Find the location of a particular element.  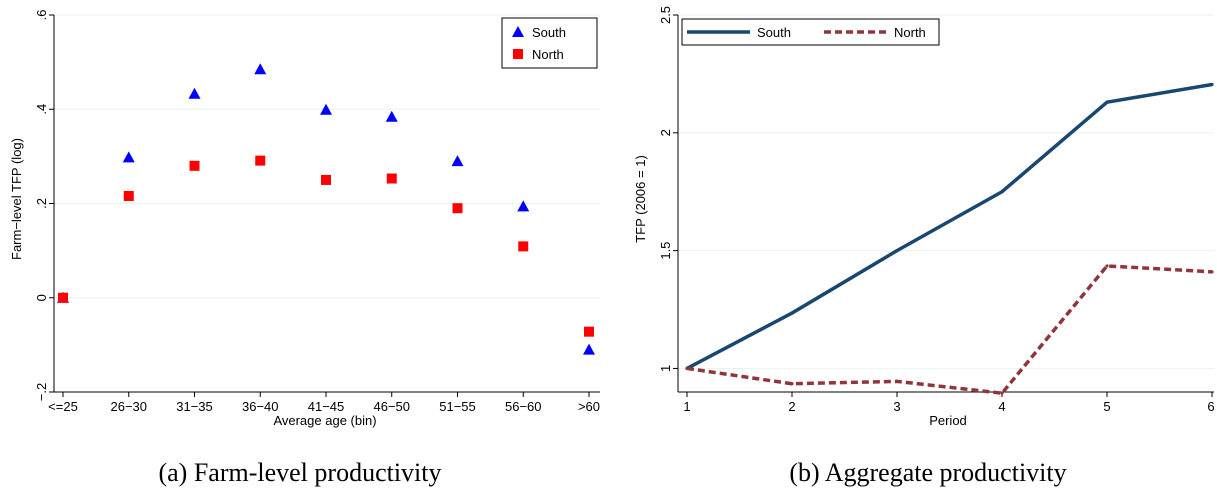

chart-a-ytick-label: .4 is located at coordinates (41, 109).